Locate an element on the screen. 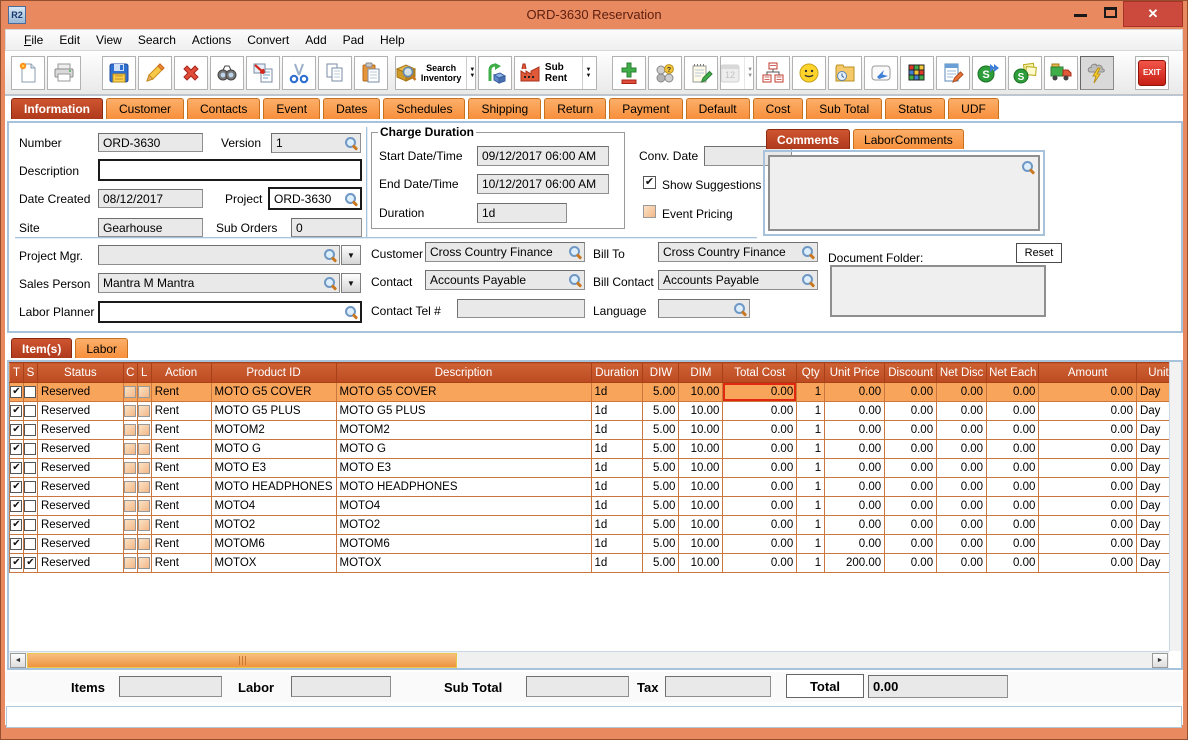 This screenshot has width=1188, height=740. cell-duration: 1d is located at coordinates (617, 487).